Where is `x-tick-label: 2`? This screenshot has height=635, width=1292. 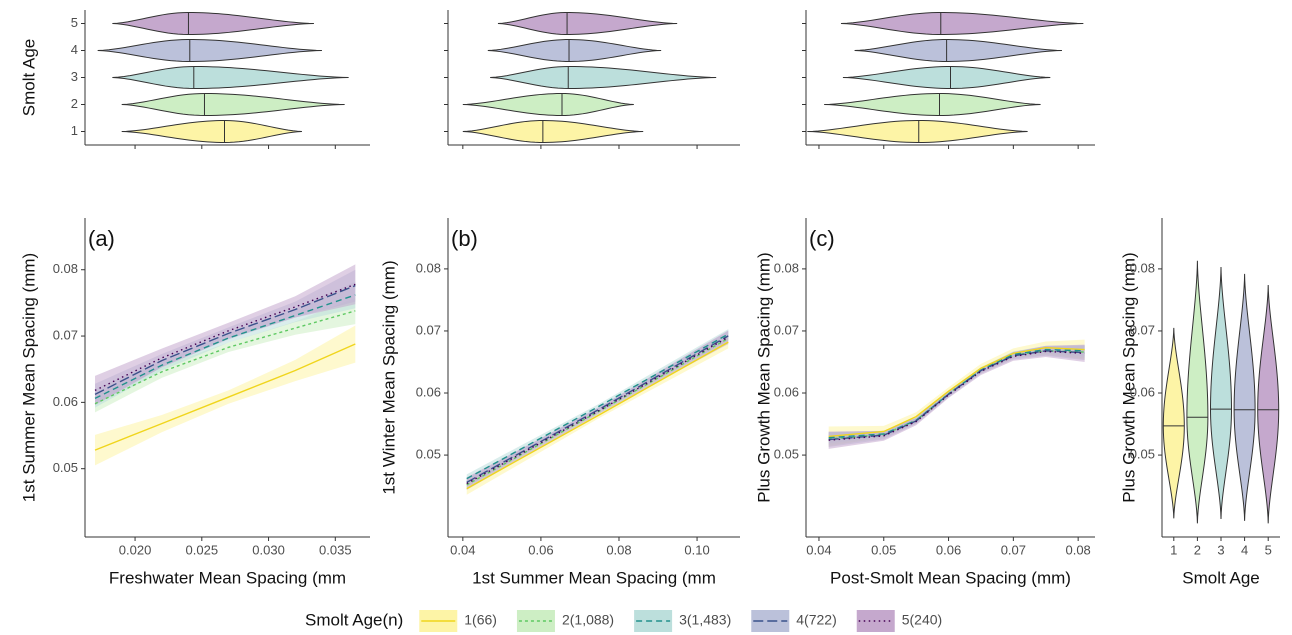
x-tick-label: 2 is located at coordinates (1197, 549).